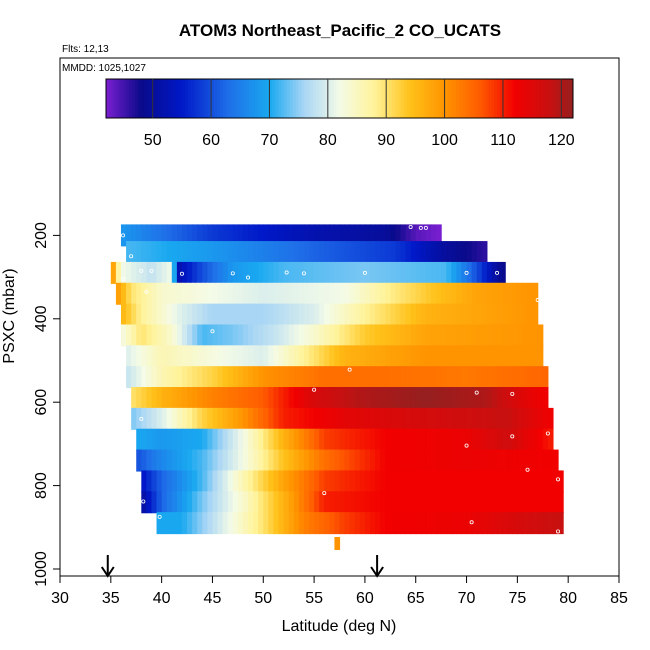 Image resolution: width=650 pixels, height=650 pixels. Describe the element at coordinates (111, 598) in the screenshot. I see `x-tick-label: 35` at that location.